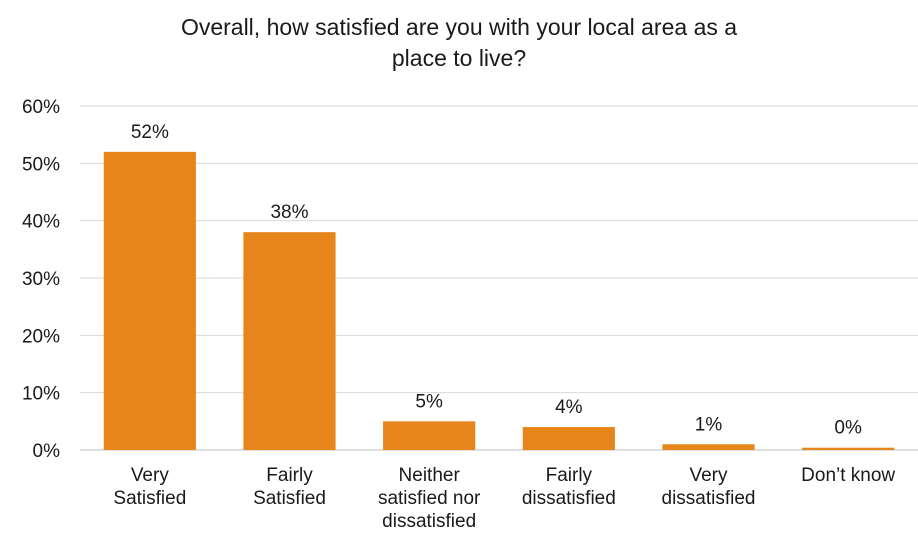 This screenshot has height=544, width=918. Describe the element at coordinates (429, 498) in the screenshot. I see `x-tick-label: Neither satisfied nor dissatisfied` at that location.